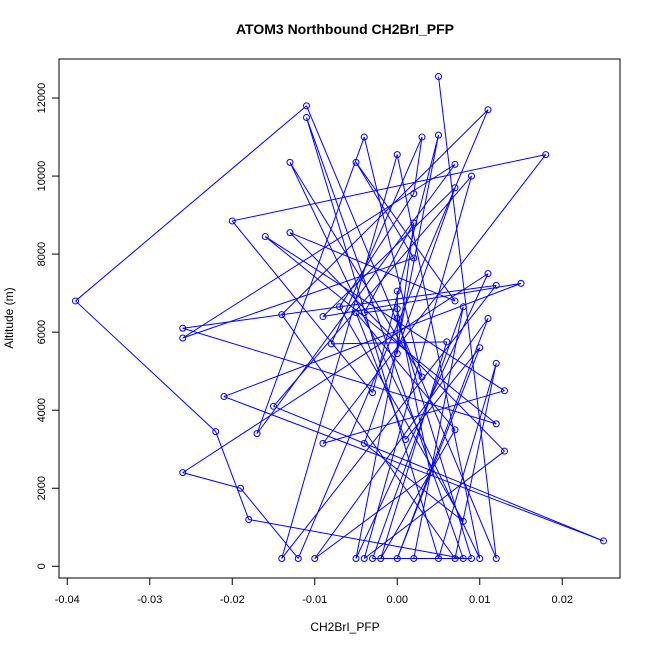 The height and width of the screenshot is (650, 650). I want to click on x-tick-label: -0.03, so click(149, 600).